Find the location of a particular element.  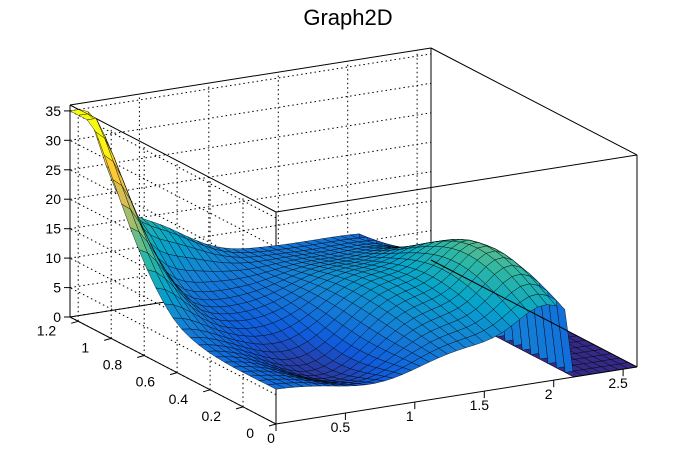

z-tick-label: 35 is located at coordinates (53, 111).